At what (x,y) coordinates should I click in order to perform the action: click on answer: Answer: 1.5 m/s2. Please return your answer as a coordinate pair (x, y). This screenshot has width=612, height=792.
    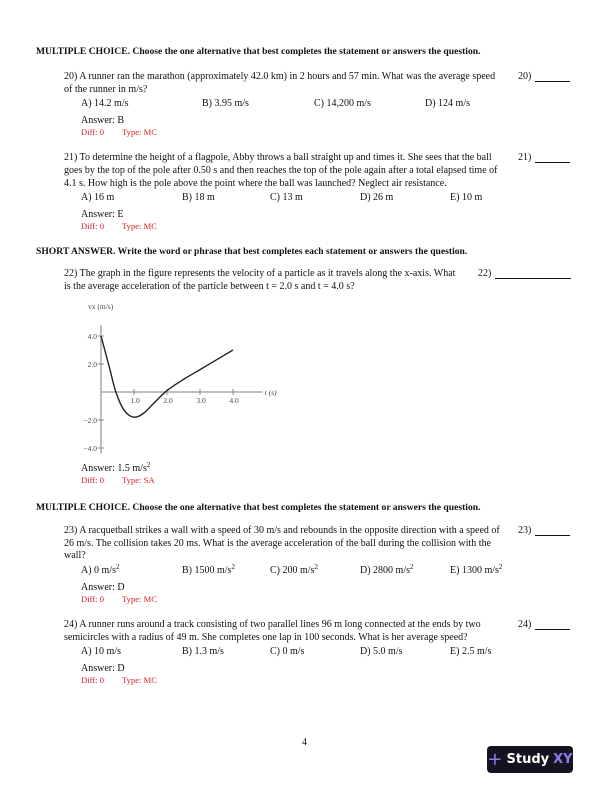
    Looking at the image, I should click on (116, 467).